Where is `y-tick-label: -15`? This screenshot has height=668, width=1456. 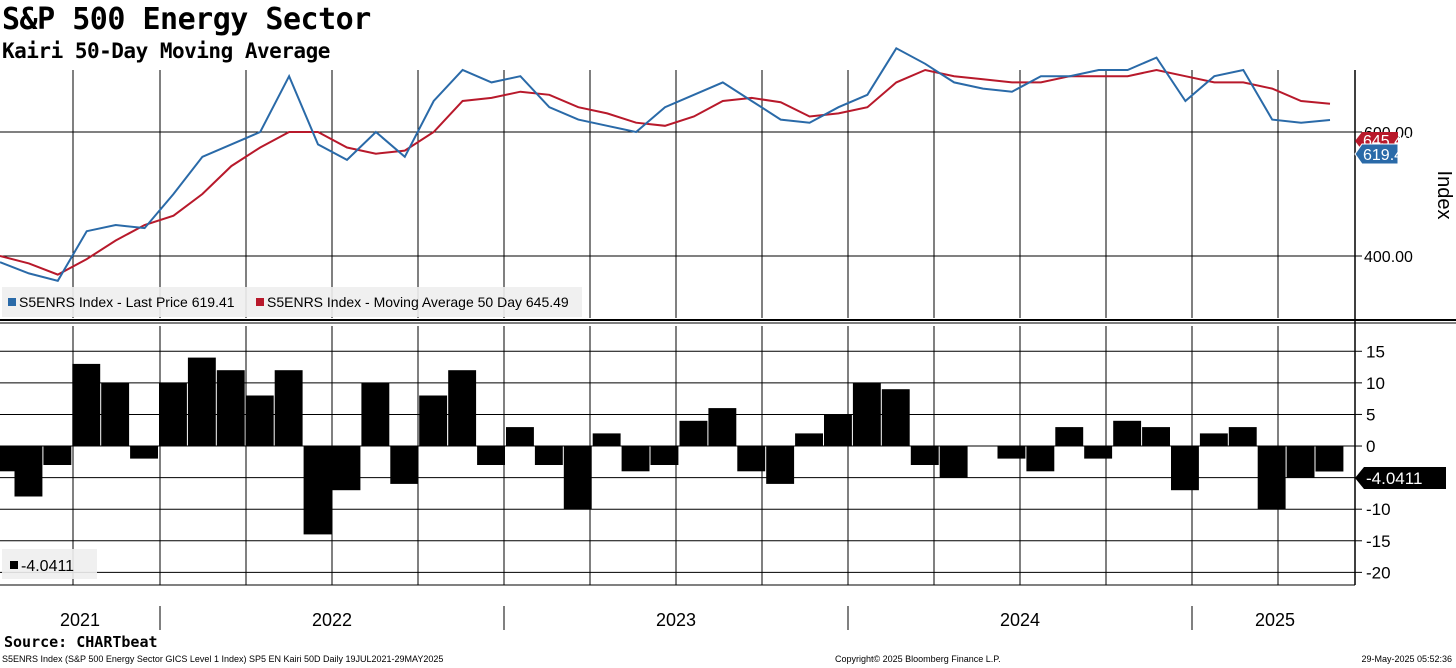 y-tick-label: -15 is located at coordinates (1378, 541).